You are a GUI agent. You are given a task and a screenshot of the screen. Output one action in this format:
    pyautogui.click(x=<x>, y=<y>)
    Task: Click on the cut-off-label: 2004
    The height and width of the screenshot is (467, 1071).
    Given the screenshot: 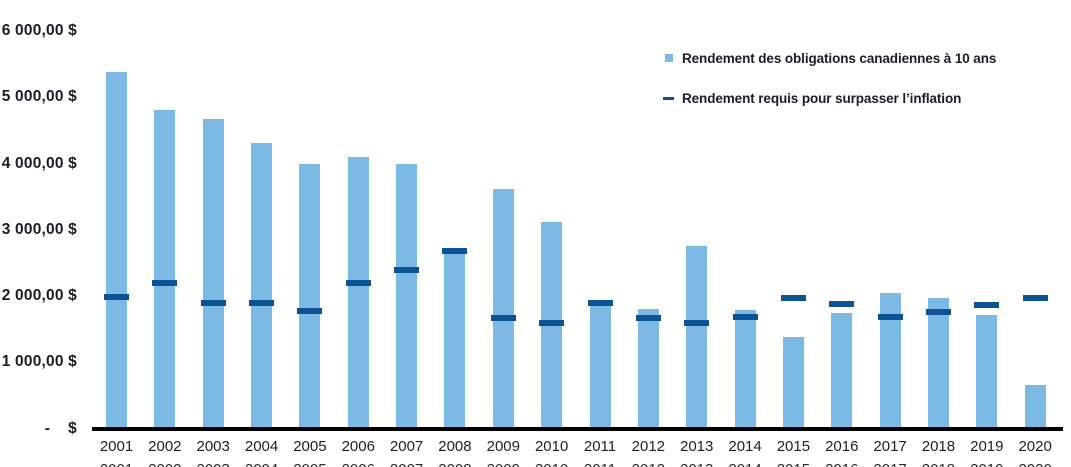 What is the action you would take?
    pyautogui.click(x=262, y=464)
    